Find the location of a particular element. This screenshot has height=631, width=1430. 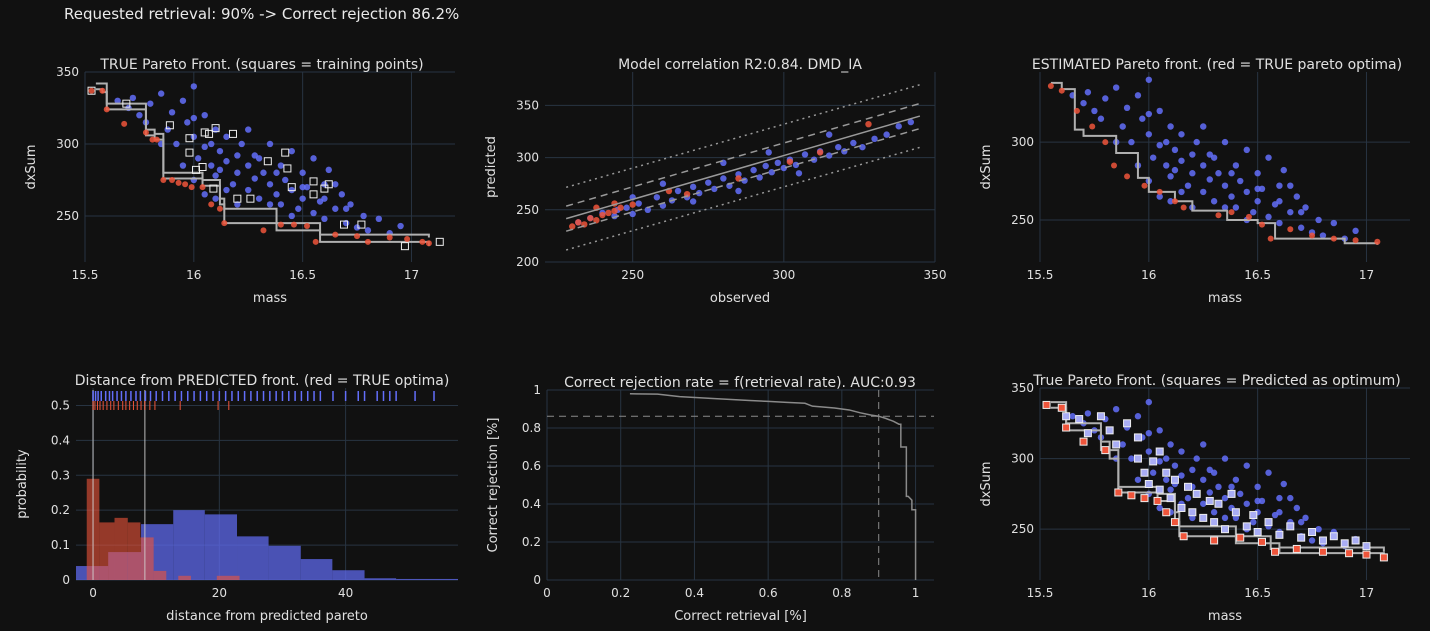

all-histogram-bar is located at coordinates (221, 547).